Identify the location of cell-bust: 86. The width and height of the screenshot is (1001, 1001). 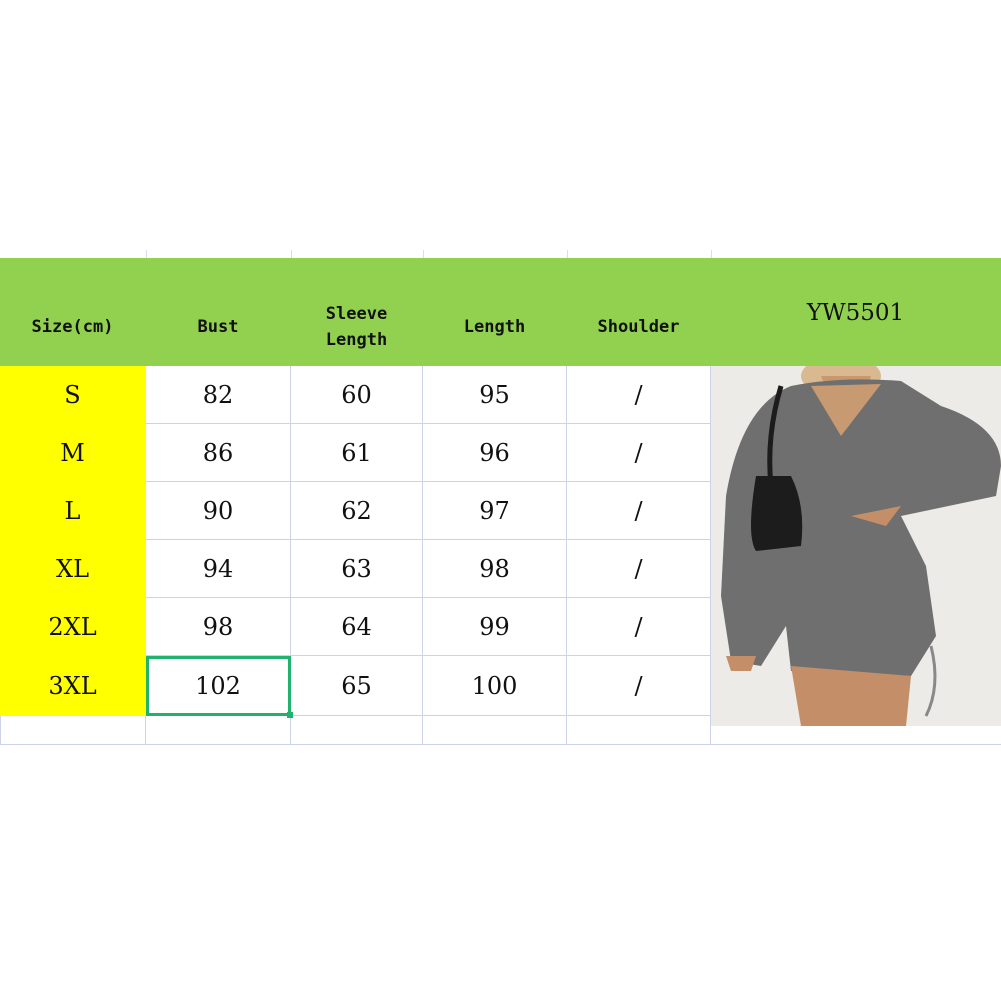
(218, 453).